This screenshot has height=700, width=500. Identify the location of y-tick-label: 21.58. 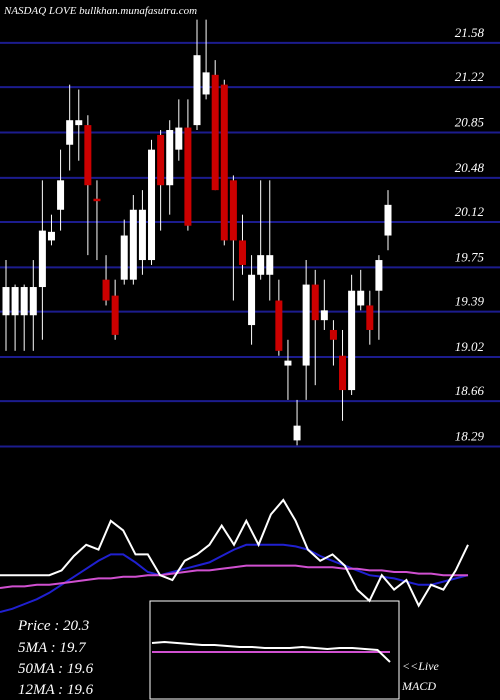
(470, 32).